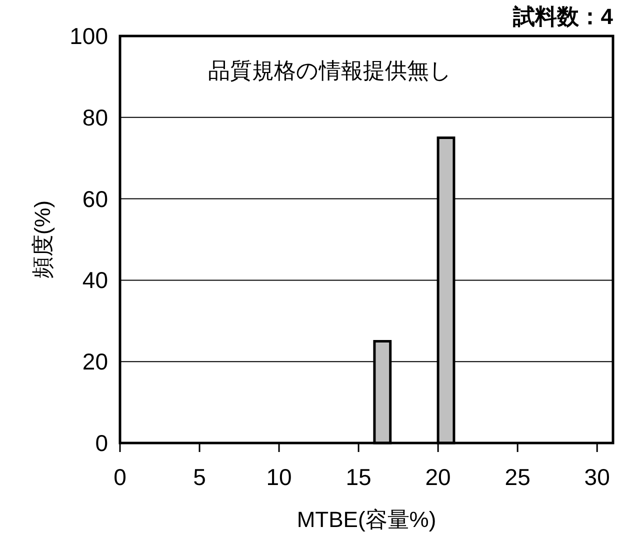  What do you see at coordinates (517, 477) in the screenshot?
I see `x-tick-label: 25` at bounding box center [517, 477].